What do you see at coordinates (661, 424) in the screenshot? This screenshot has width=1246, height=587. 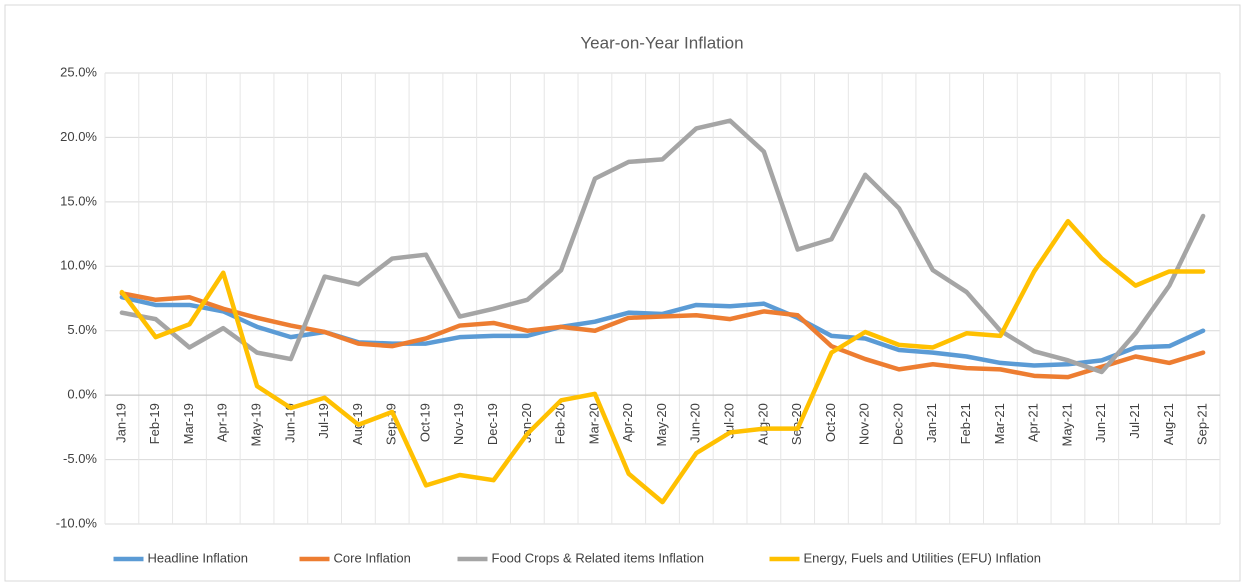 I see `x-tick-label: May-20` at bounding box center [661, 424].